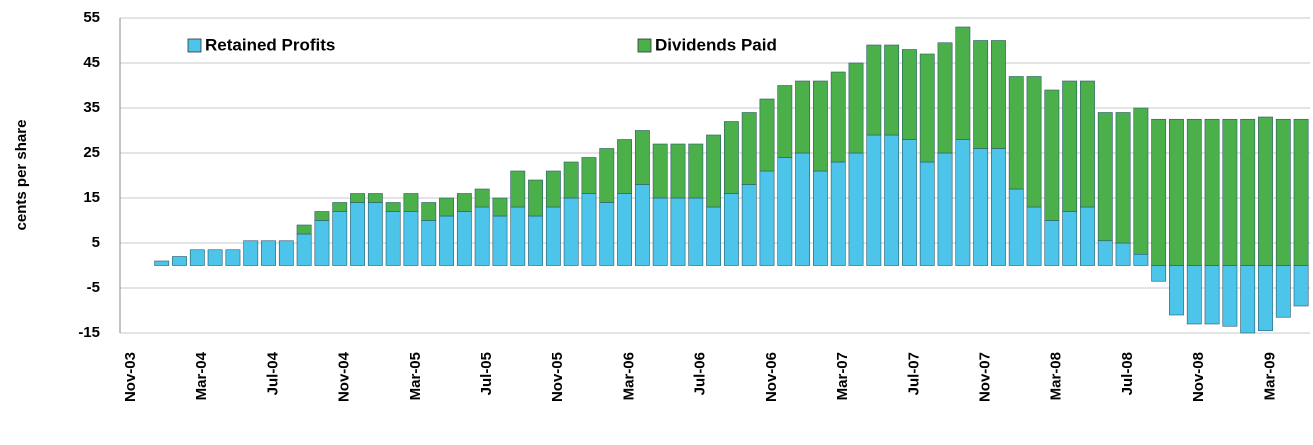  What do you see at coordinates (644, 45) in the screenshot?
I see `legend-swatch` at bounding box center [644, 45].